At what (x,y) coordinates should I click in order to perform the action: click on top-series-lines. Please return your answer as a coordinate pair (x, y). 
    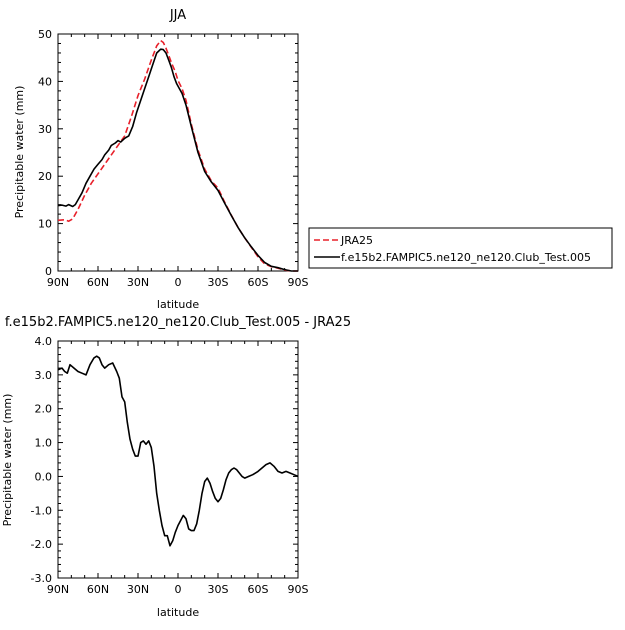
    Looking at the image, I should click on (177, 155).